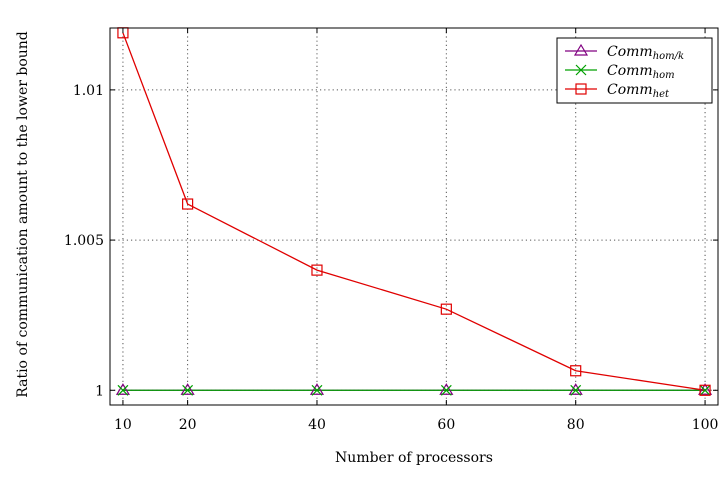 This screenshot has height=481, width=724. I want to click on legend-label-comm-hom-k: Commhom/k, so click(645, 53).